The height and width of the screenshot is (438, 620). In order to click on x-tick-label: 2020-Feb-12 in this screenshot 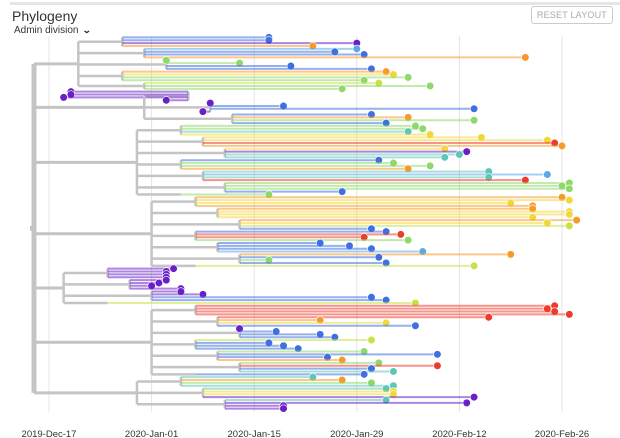, I will do `click(459, 433)`.